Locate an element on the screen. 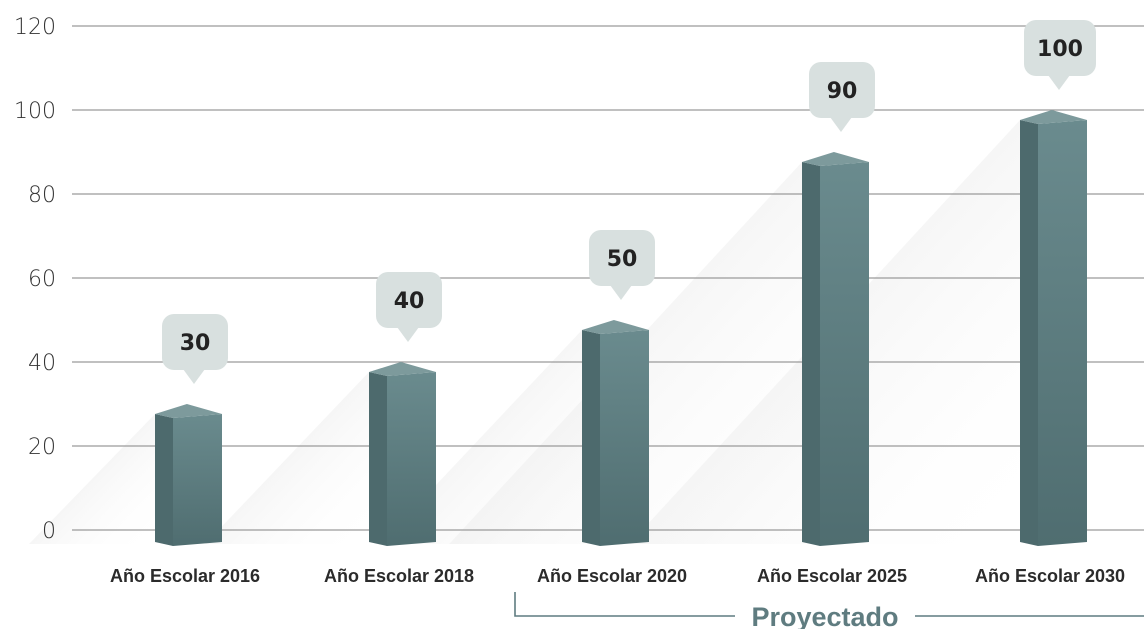  value-callout: 90 is located at coordinates (842, 97).